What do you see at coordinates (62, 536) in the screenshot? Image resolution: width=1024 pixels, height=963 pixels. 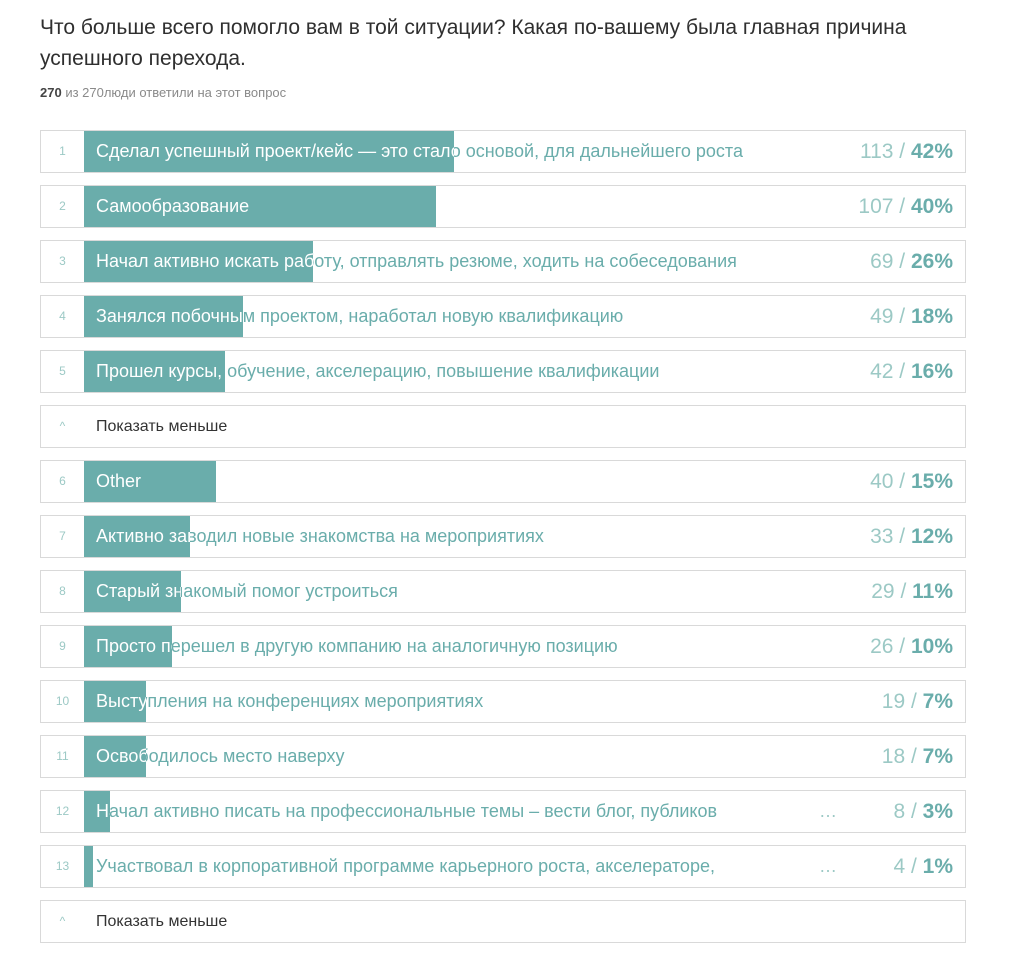 I see `result-index: 7` at bounding box center [62, 536].